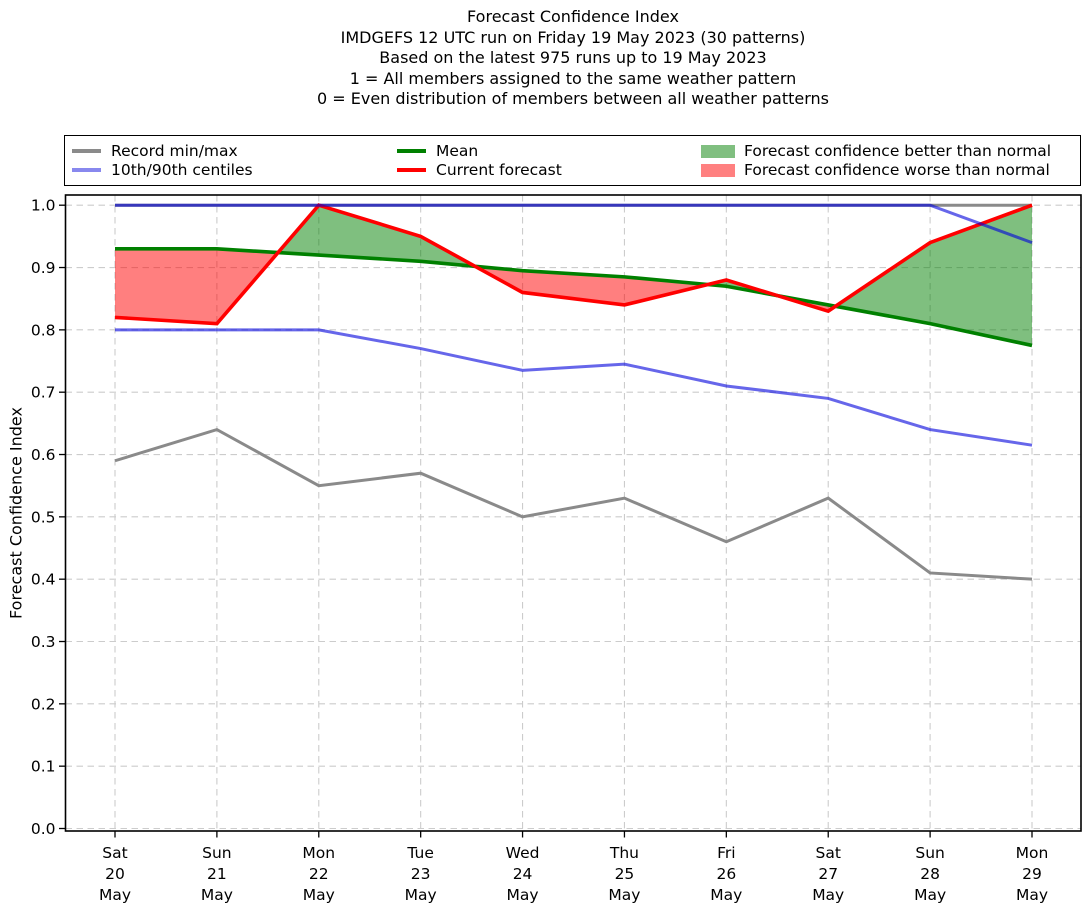 The height and width of the screenshot is (924, 1092). I want to click on x-tick-label: Fri 26 May, so click(726, 874).